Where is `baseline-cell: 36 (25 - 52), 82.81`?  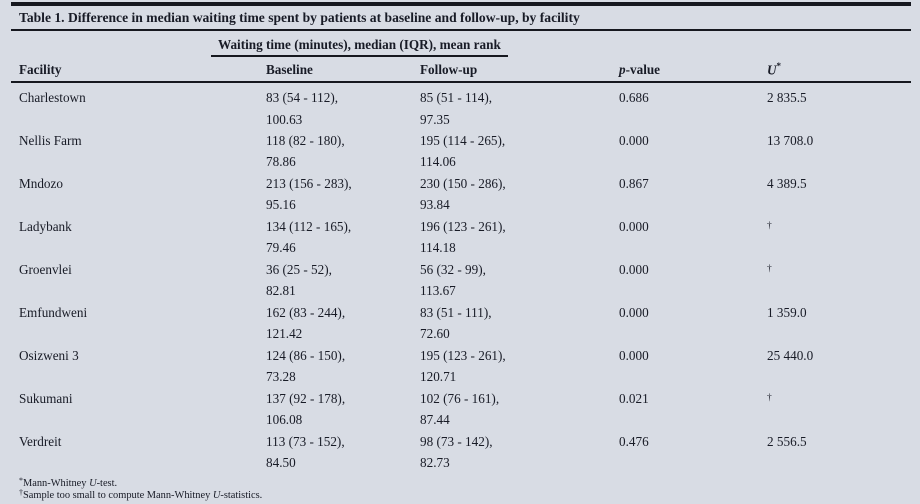
baseline-cell: 36 (25 - 52), 82.81 is located at coordinates (343, 280).